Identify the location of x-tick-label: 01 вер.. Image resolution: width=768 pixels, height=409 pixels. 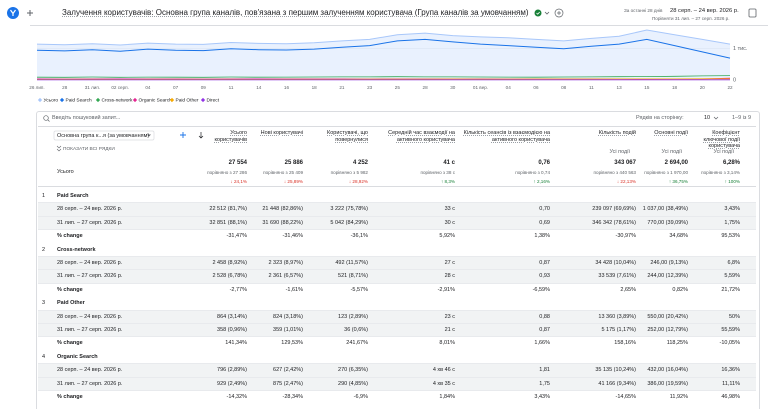
(480, 87).